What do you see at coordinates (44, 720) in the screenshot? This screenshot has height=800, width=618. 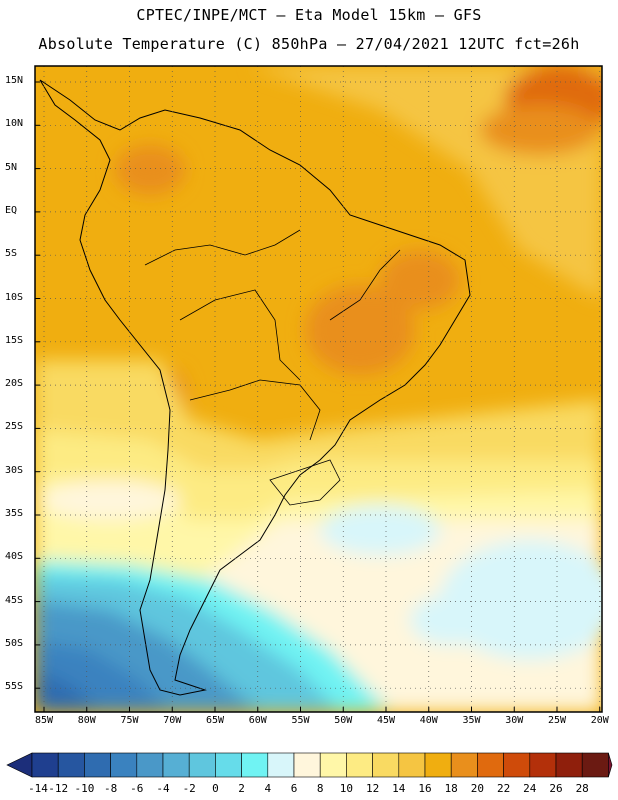 I see `longitude-label: 85W` at bounding box center [44, 720].